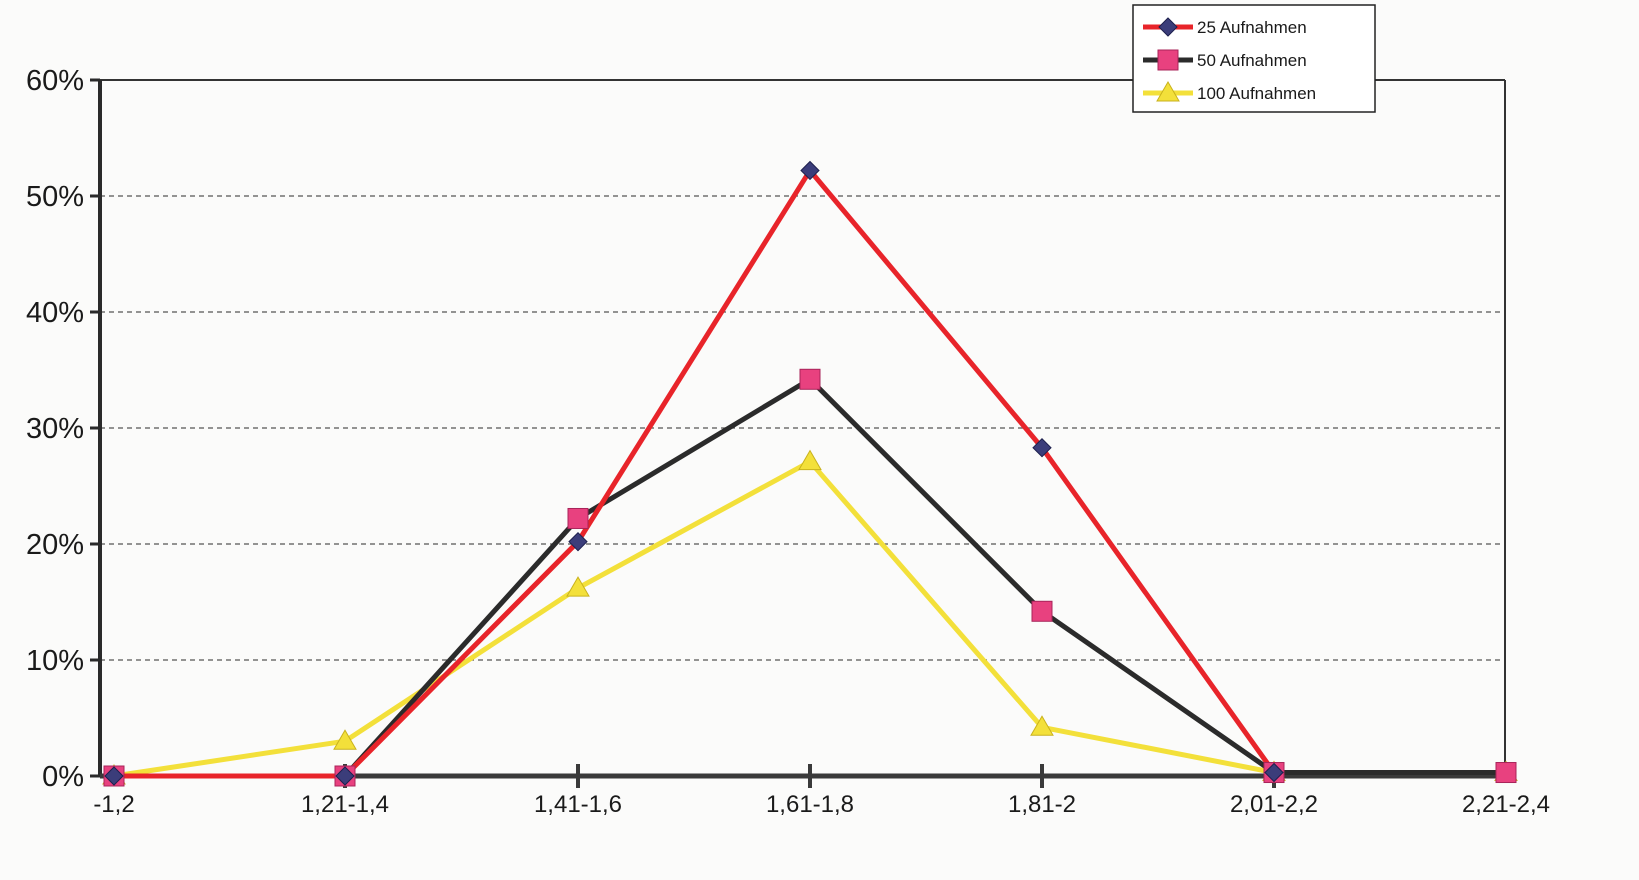  What do you see at coordinates (55, 661) in the screenshot?
I see `y-tick-label: 10%` at bounding box center [55, 661].